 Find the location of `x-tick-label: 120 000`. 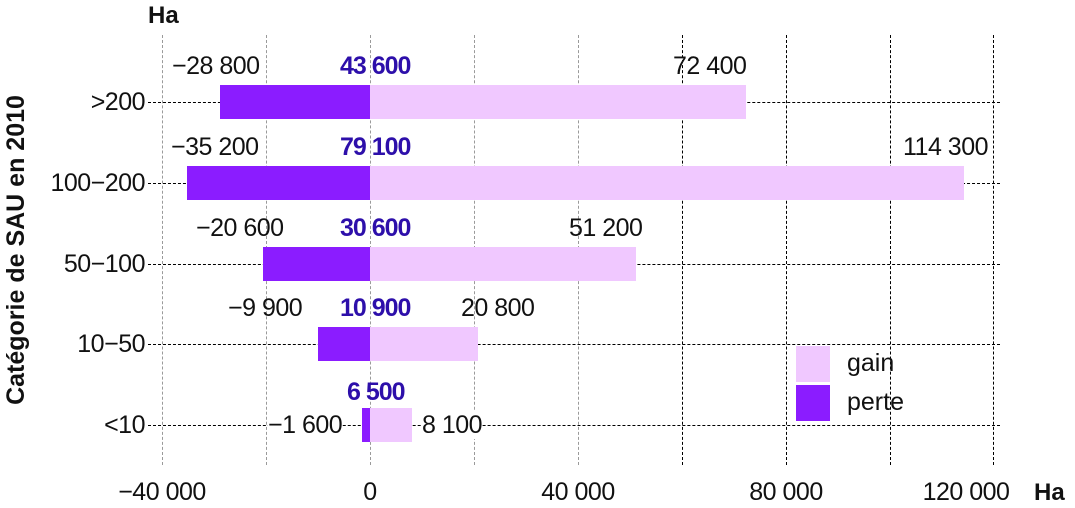

x-tick-label: 120 000 is located at coordinates (966, 492).